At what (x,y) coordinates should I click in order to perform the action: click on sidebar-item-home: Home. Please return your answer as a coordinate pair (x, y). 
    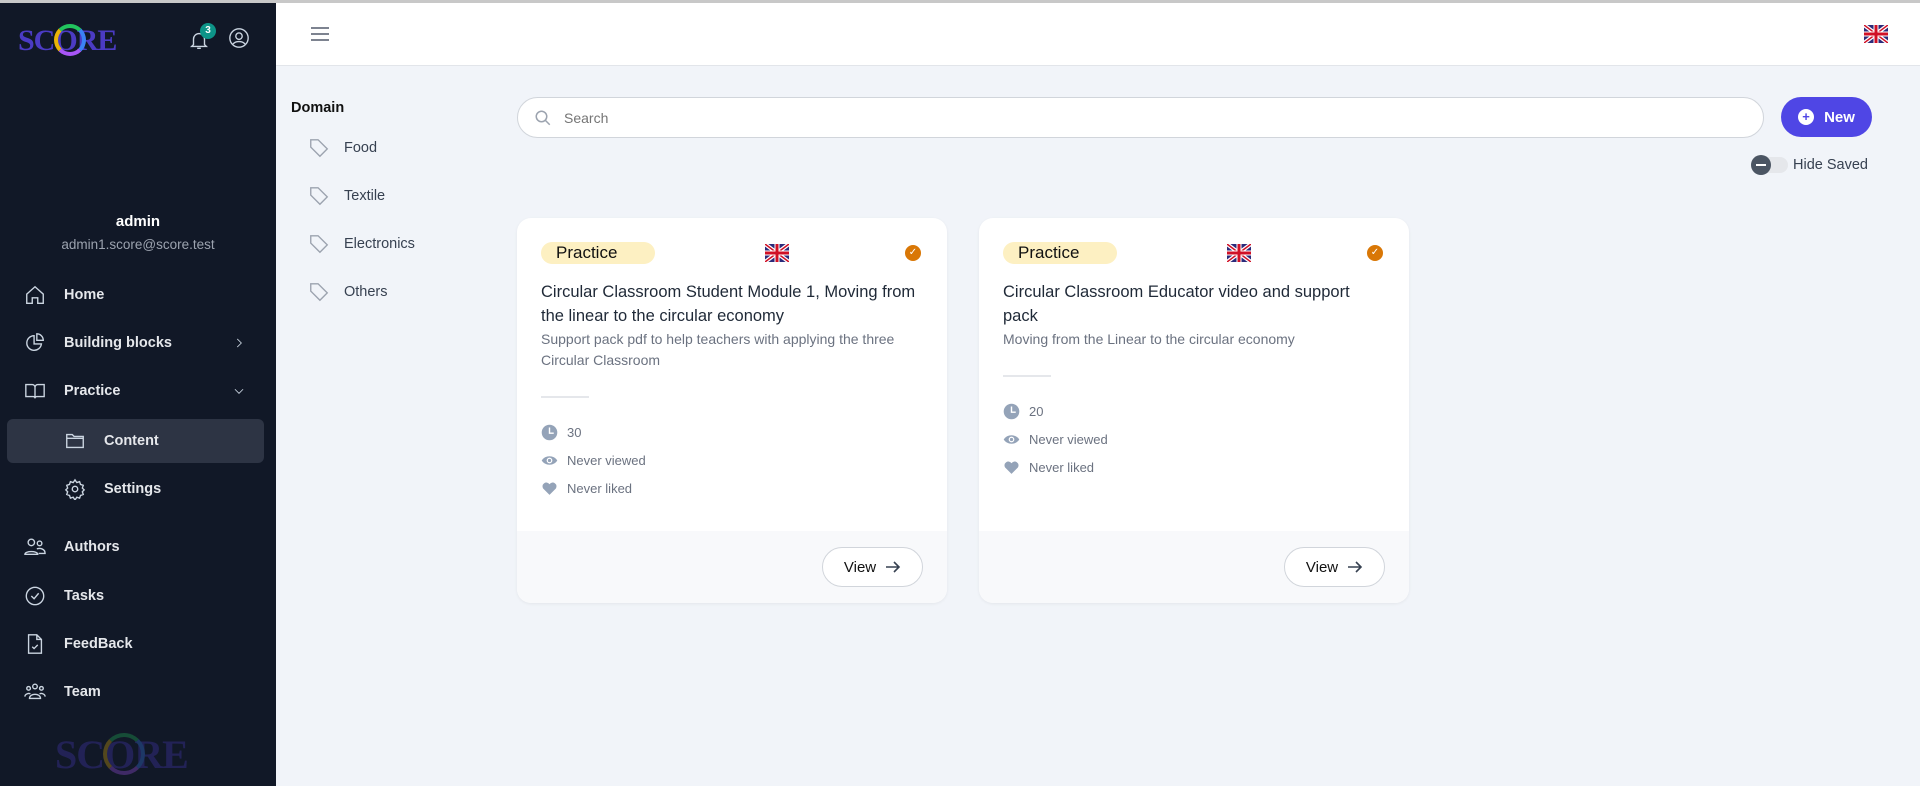
    Looking at the image, I should click on (64, 295).